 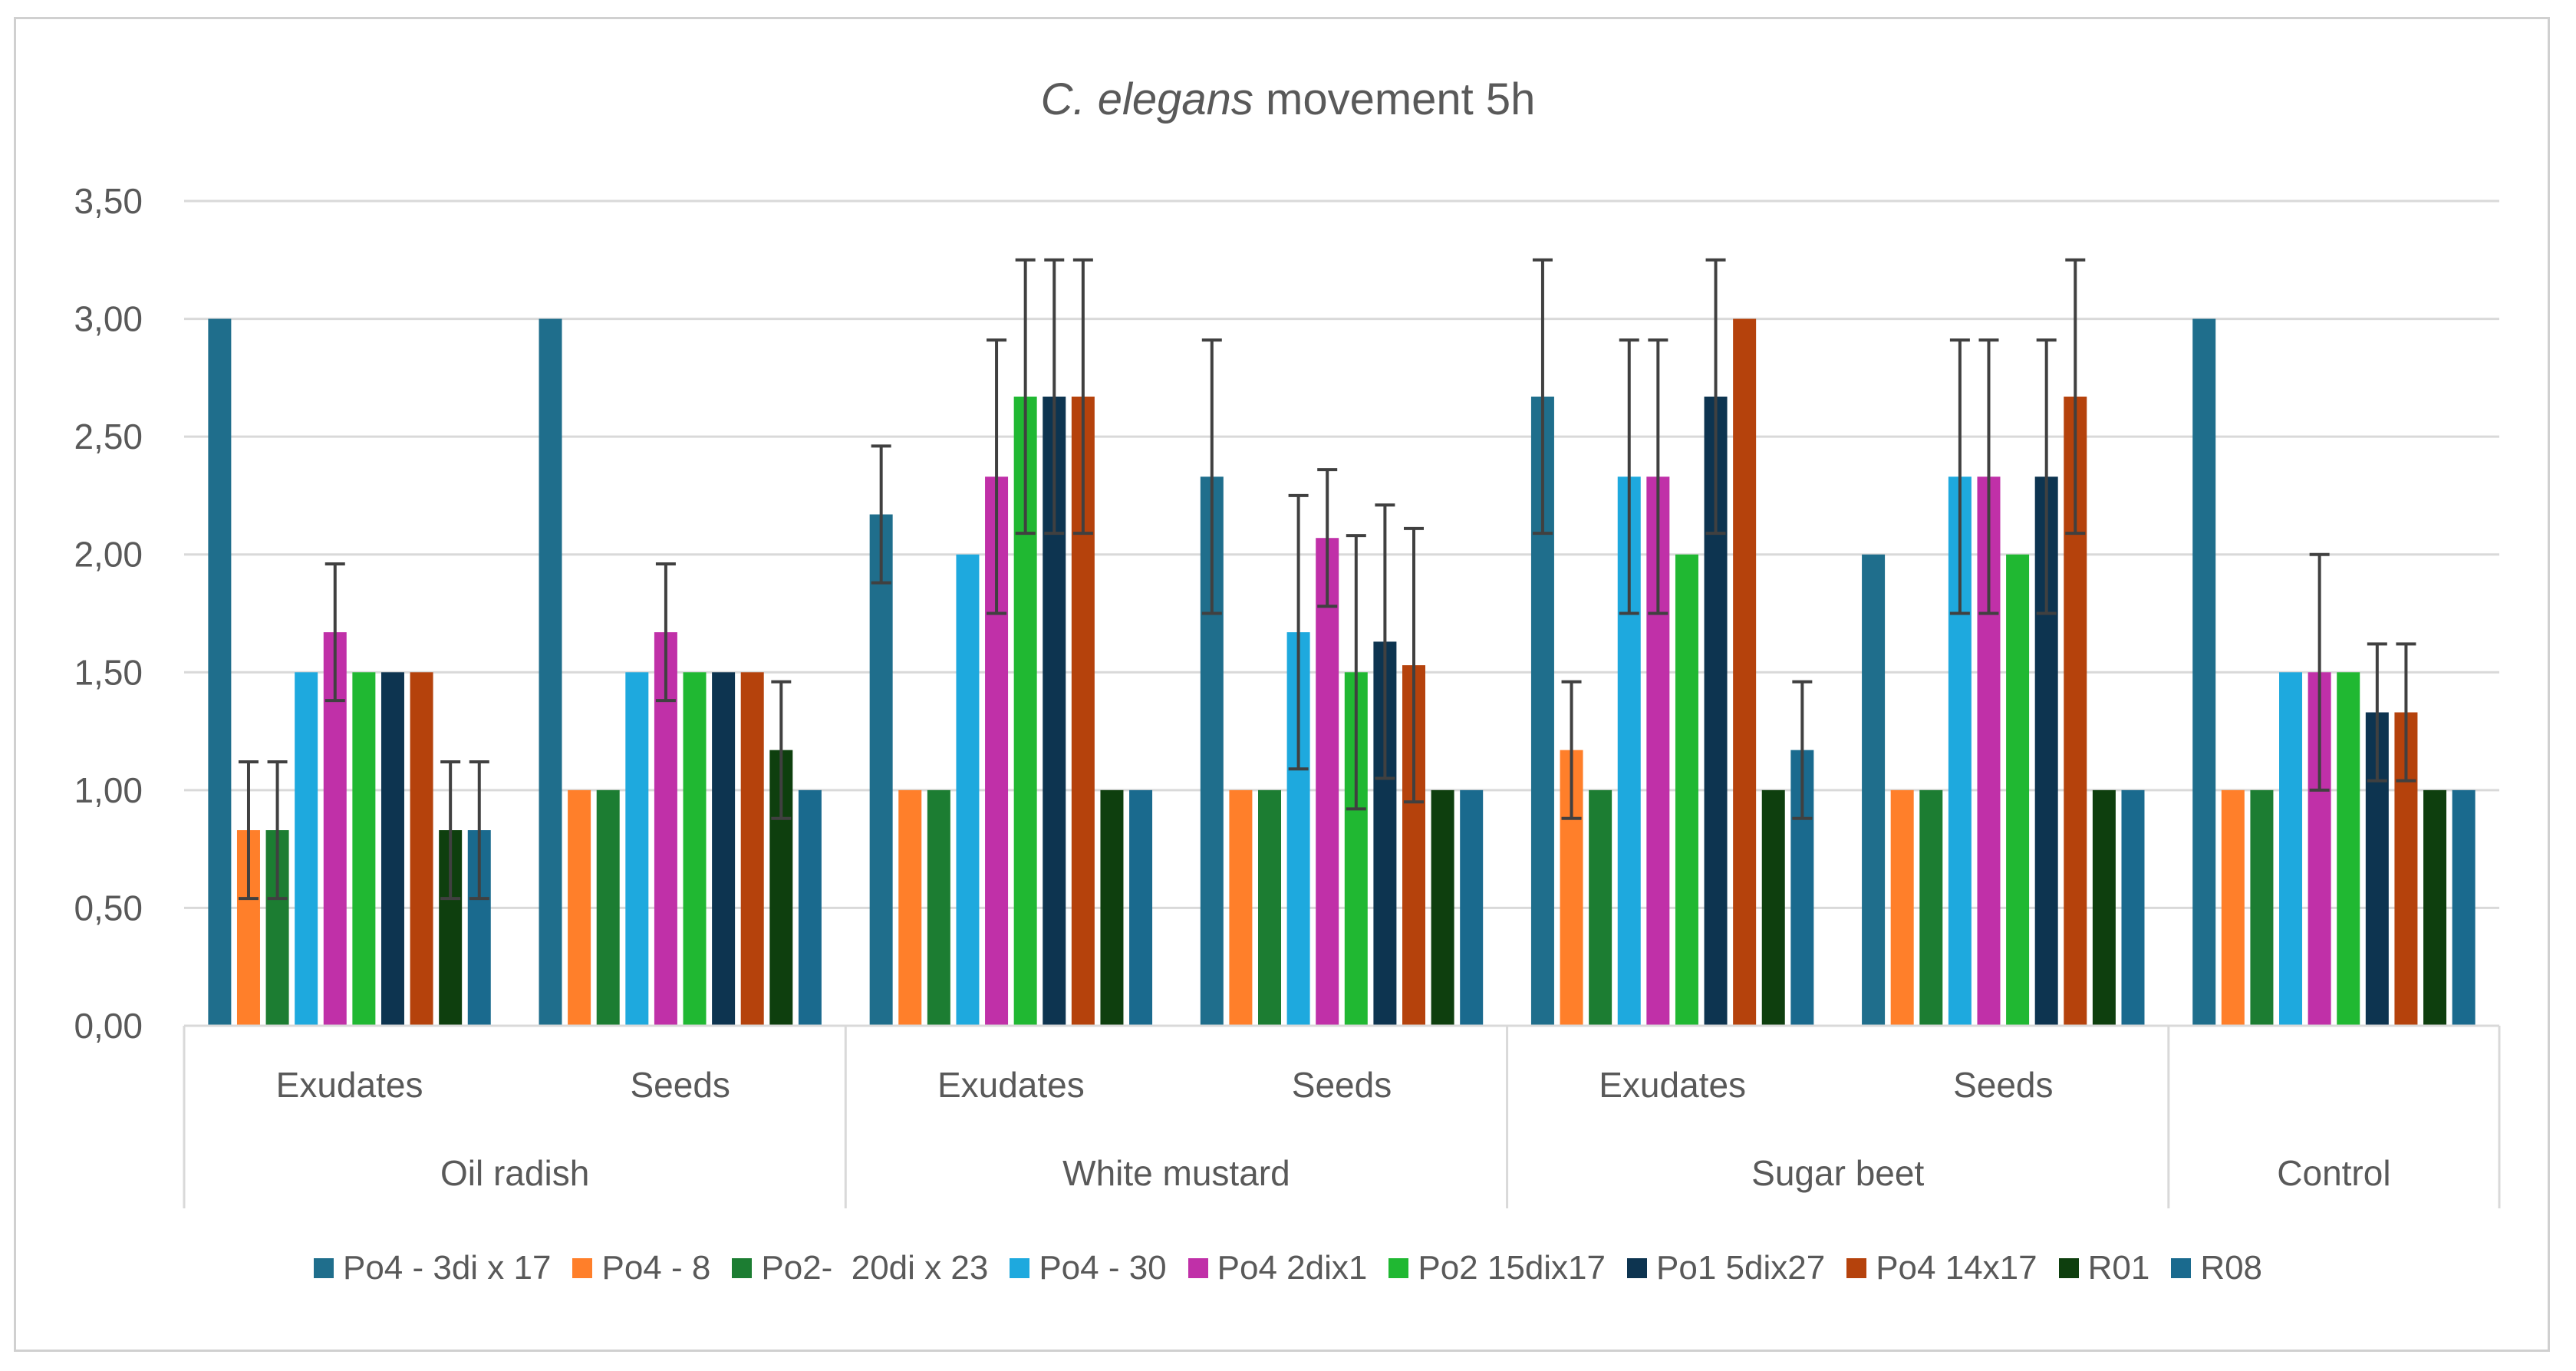 What do you see at coordinates (108, 1026) in the screenshot?
I see `y-tick-label: 0,00` at bounding box center [108, 1026].